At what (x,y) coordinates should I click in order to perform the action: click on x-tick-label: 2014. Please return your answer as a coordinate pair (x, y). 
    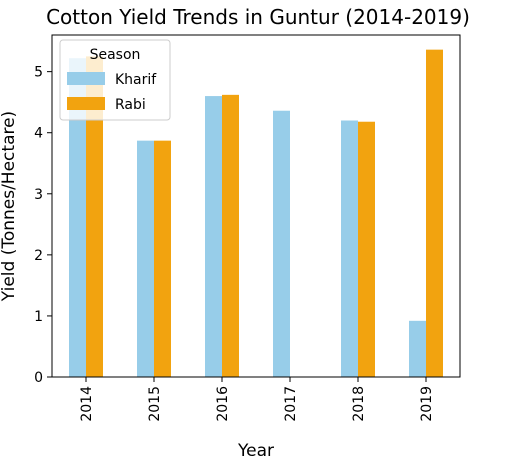
    Looking at the image, I should click on (87, 404).